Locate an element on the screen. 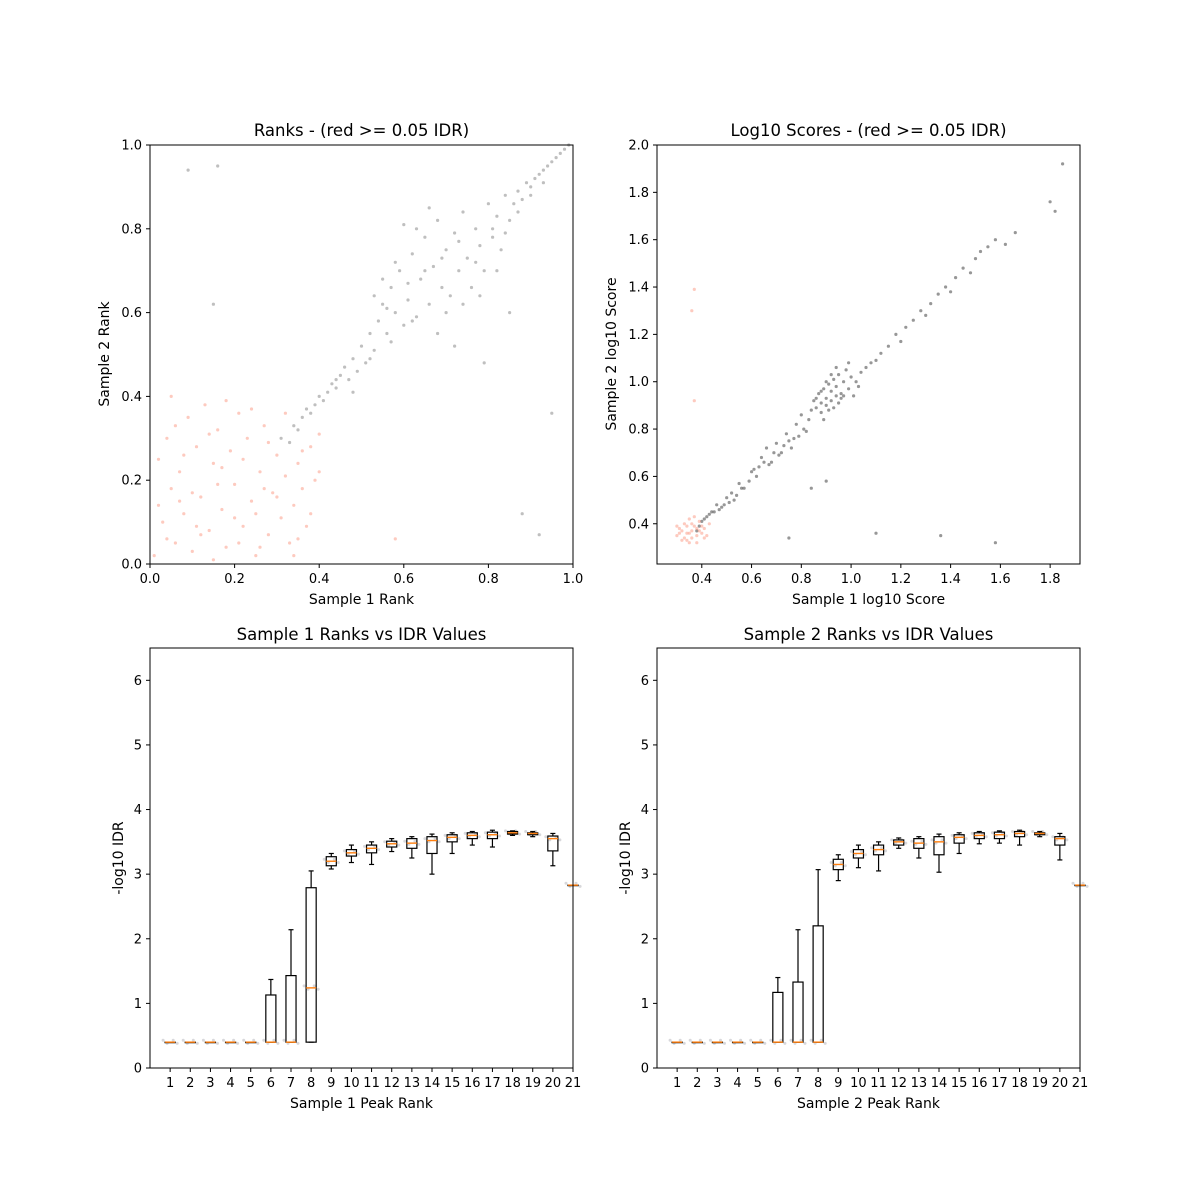 This screenshot has height=1200, width=1200. x-tick-label: 7 is located at coordinates (291, 1083).